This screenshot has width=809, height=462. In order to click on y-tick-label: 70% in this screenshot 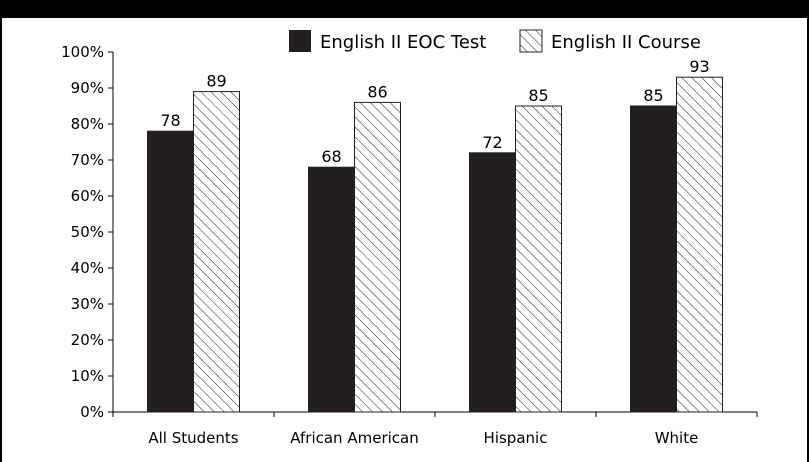, I will do `click(87, 160)`.